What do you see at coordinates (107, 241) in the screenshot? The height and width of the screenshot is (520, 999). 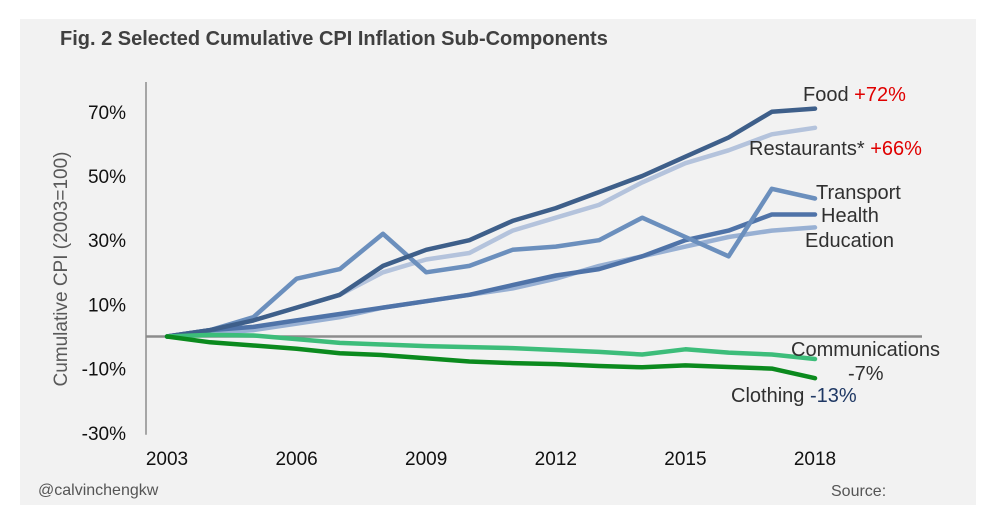 I see `y-tick-label: 30%` at bounding box center [107, 241].